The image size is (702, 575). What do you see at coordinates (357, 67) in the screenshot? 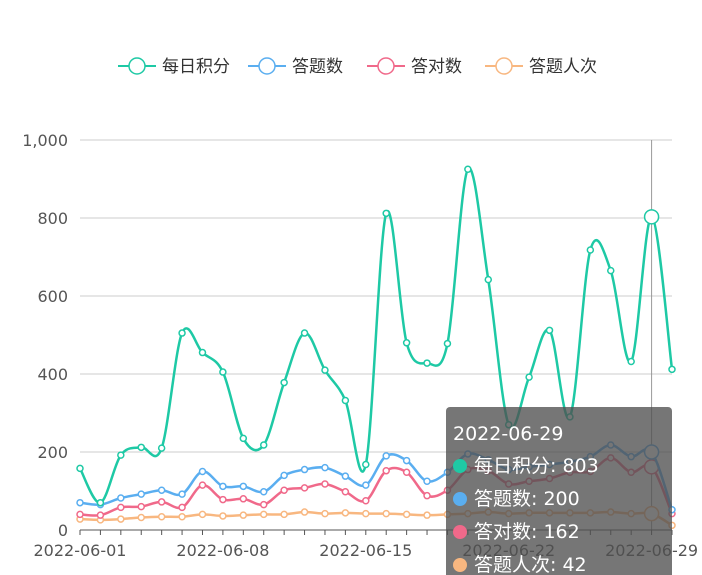
I see `legend: 每日积分 答题数 答对数 答题人次` at bounding box center [357, 67].